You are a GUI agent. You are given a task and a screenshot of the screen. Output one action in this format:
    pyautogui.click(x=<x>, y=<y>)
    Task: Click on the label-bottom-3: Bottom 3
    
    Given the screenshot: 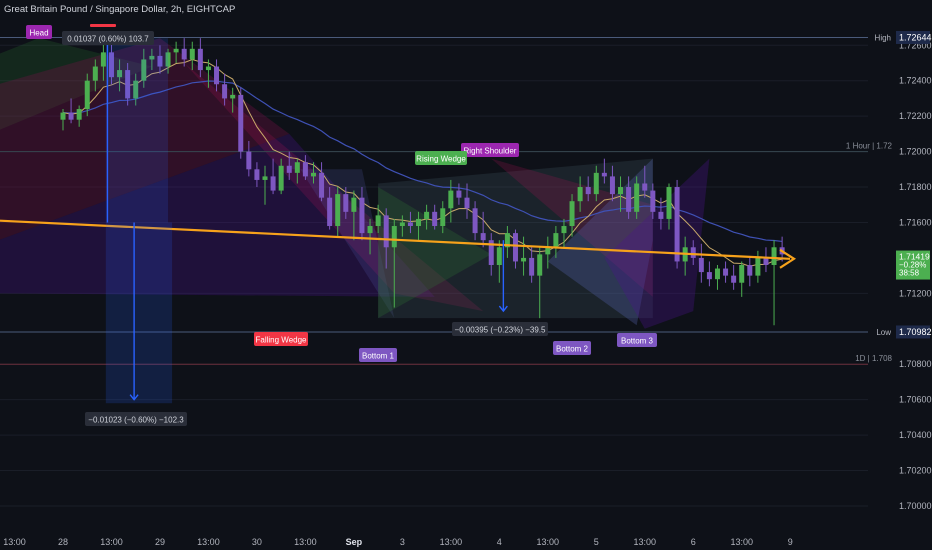 What is the action you would take?
    pyautogui.click(x=637, y=341)
    